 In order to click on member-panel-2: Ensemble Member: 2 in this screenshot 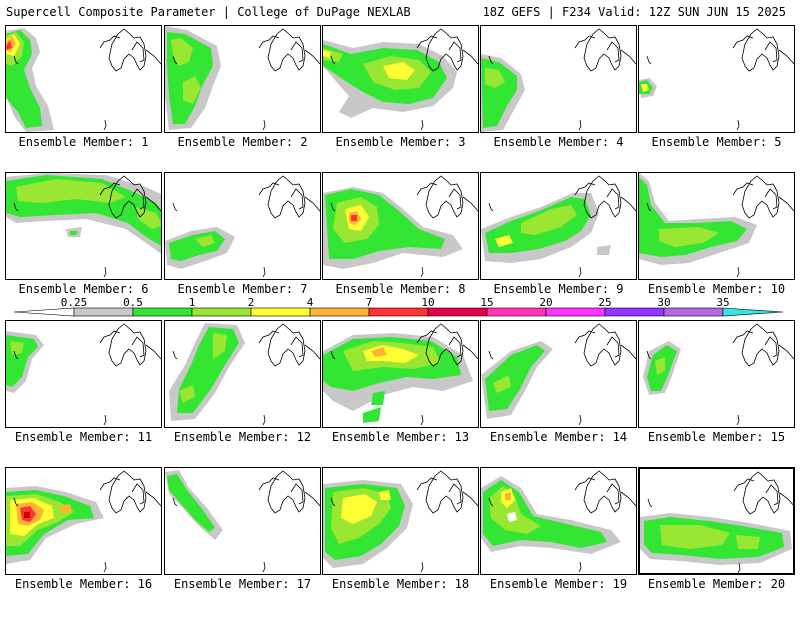, I will do `click(242, 100)`.